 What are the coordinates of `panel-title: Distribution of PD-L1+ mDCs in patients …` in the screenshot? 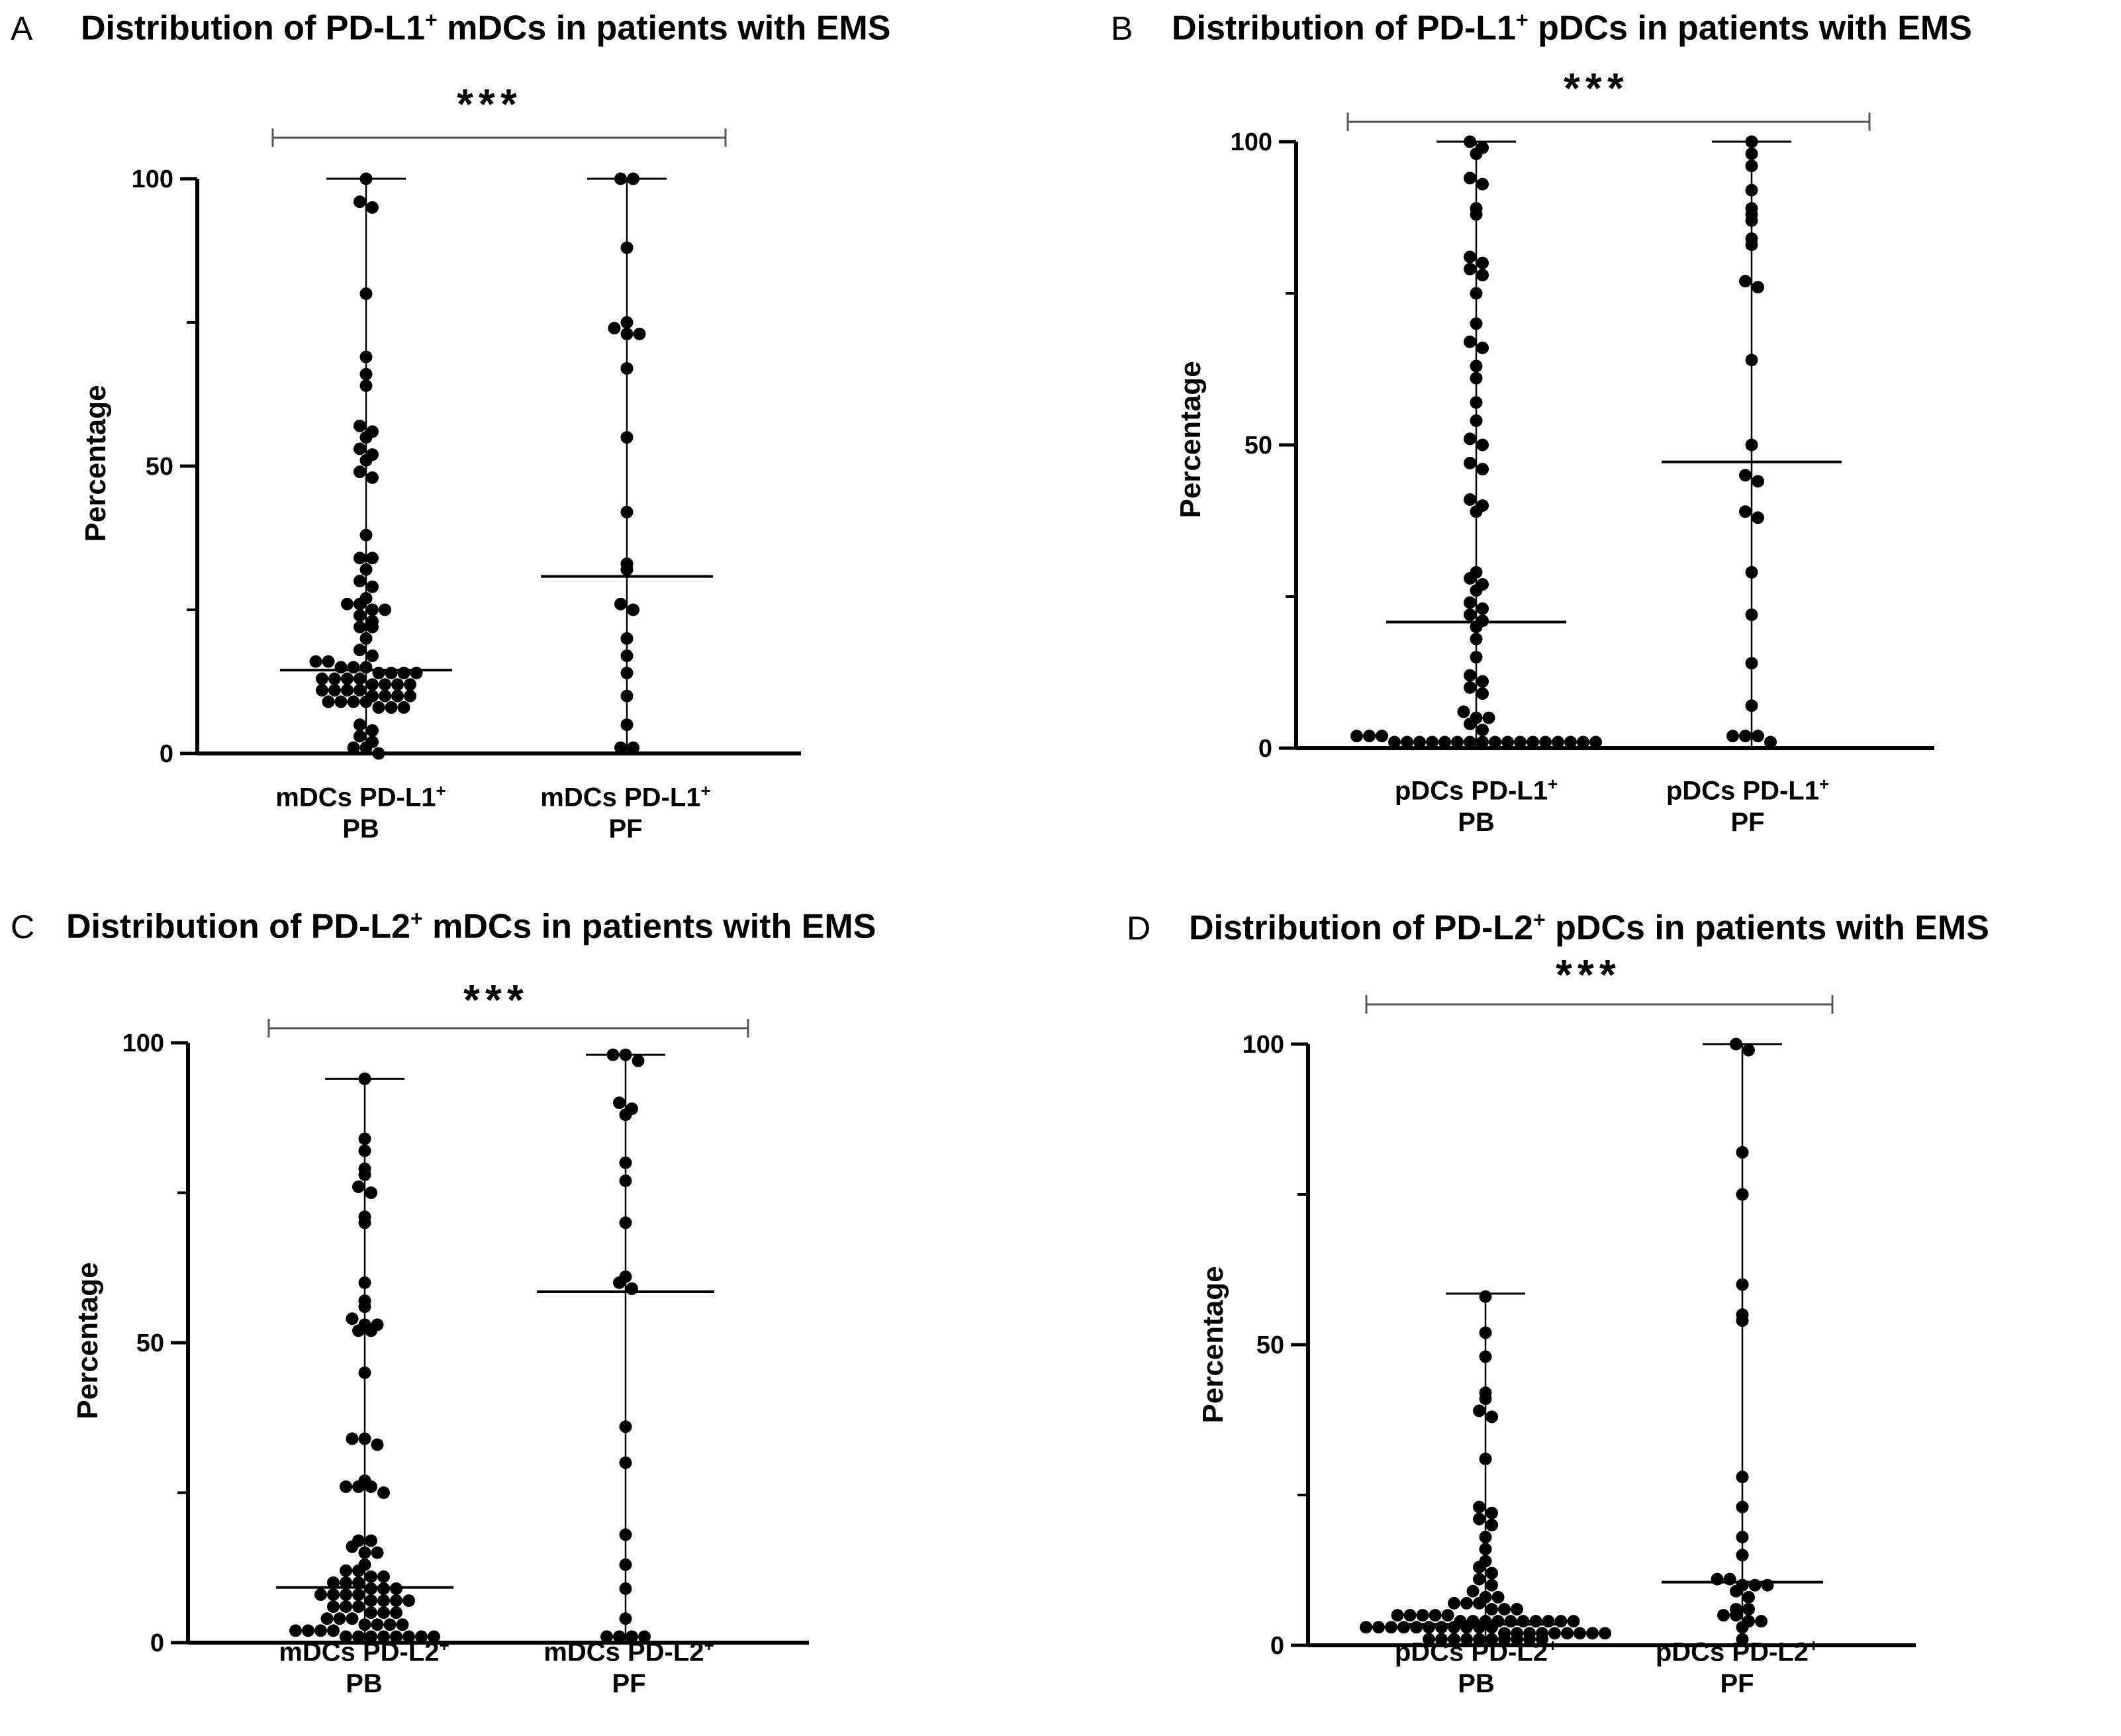 It's located at (486, 28).